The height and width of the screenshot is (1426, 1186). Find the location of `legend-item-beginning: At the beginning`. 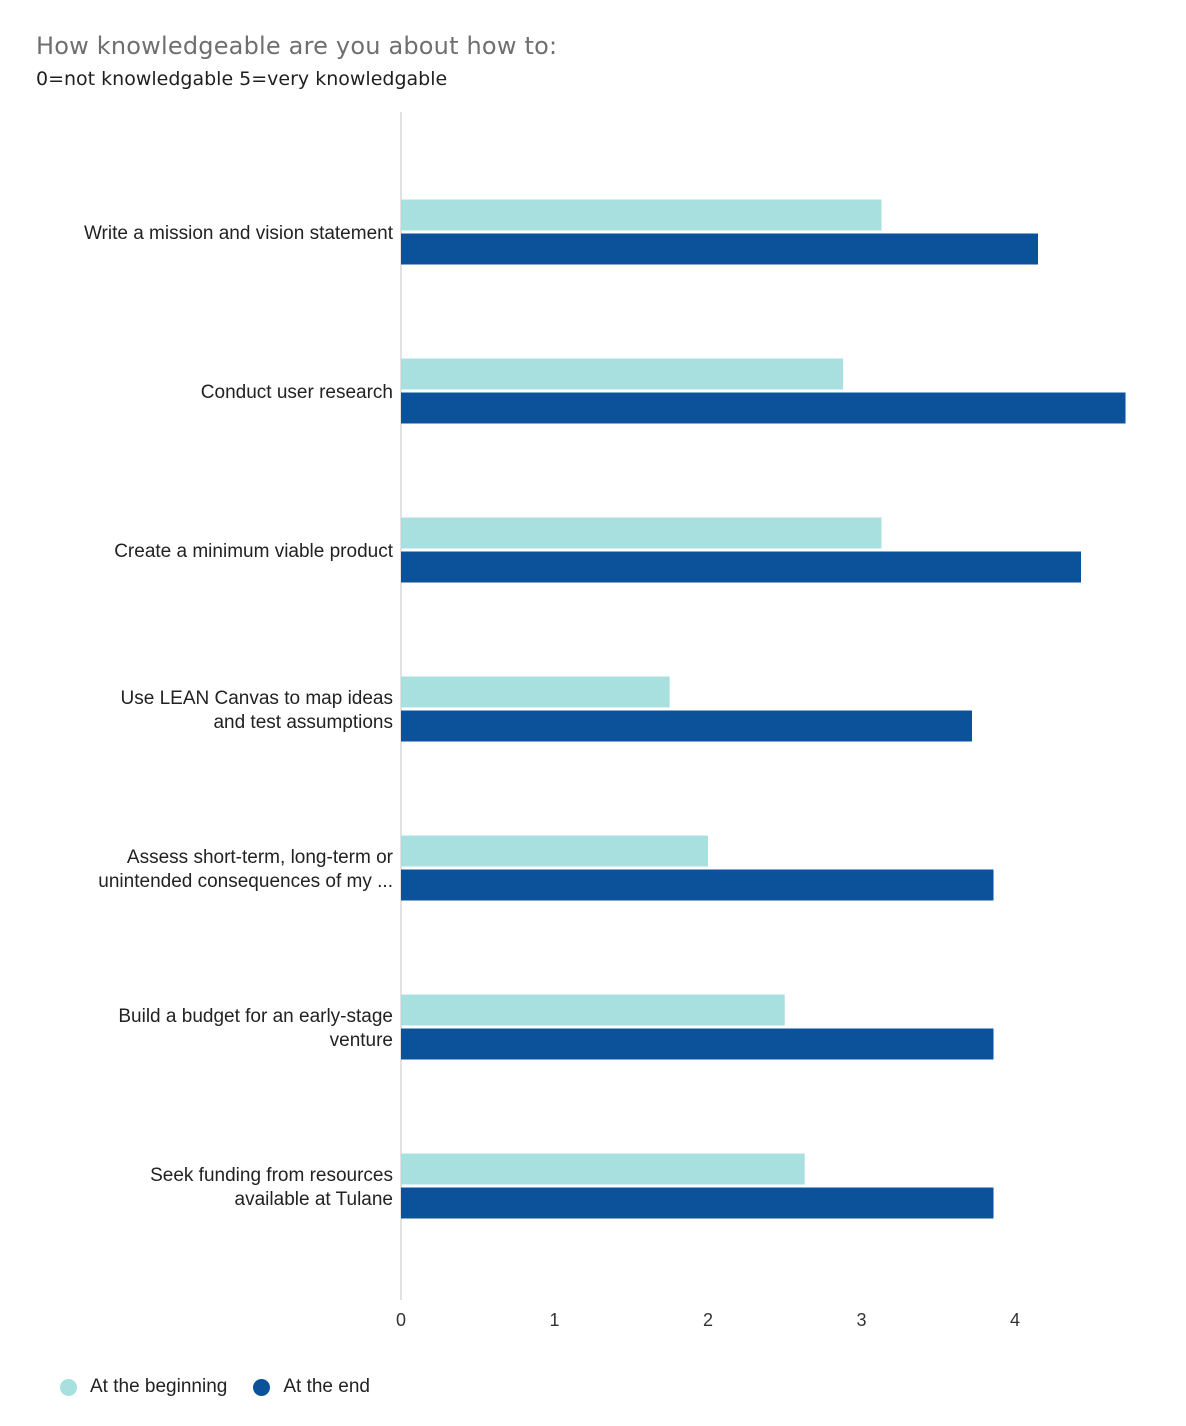

legend-item-beginning: At the beginning is located at coordinates (143, 1387).